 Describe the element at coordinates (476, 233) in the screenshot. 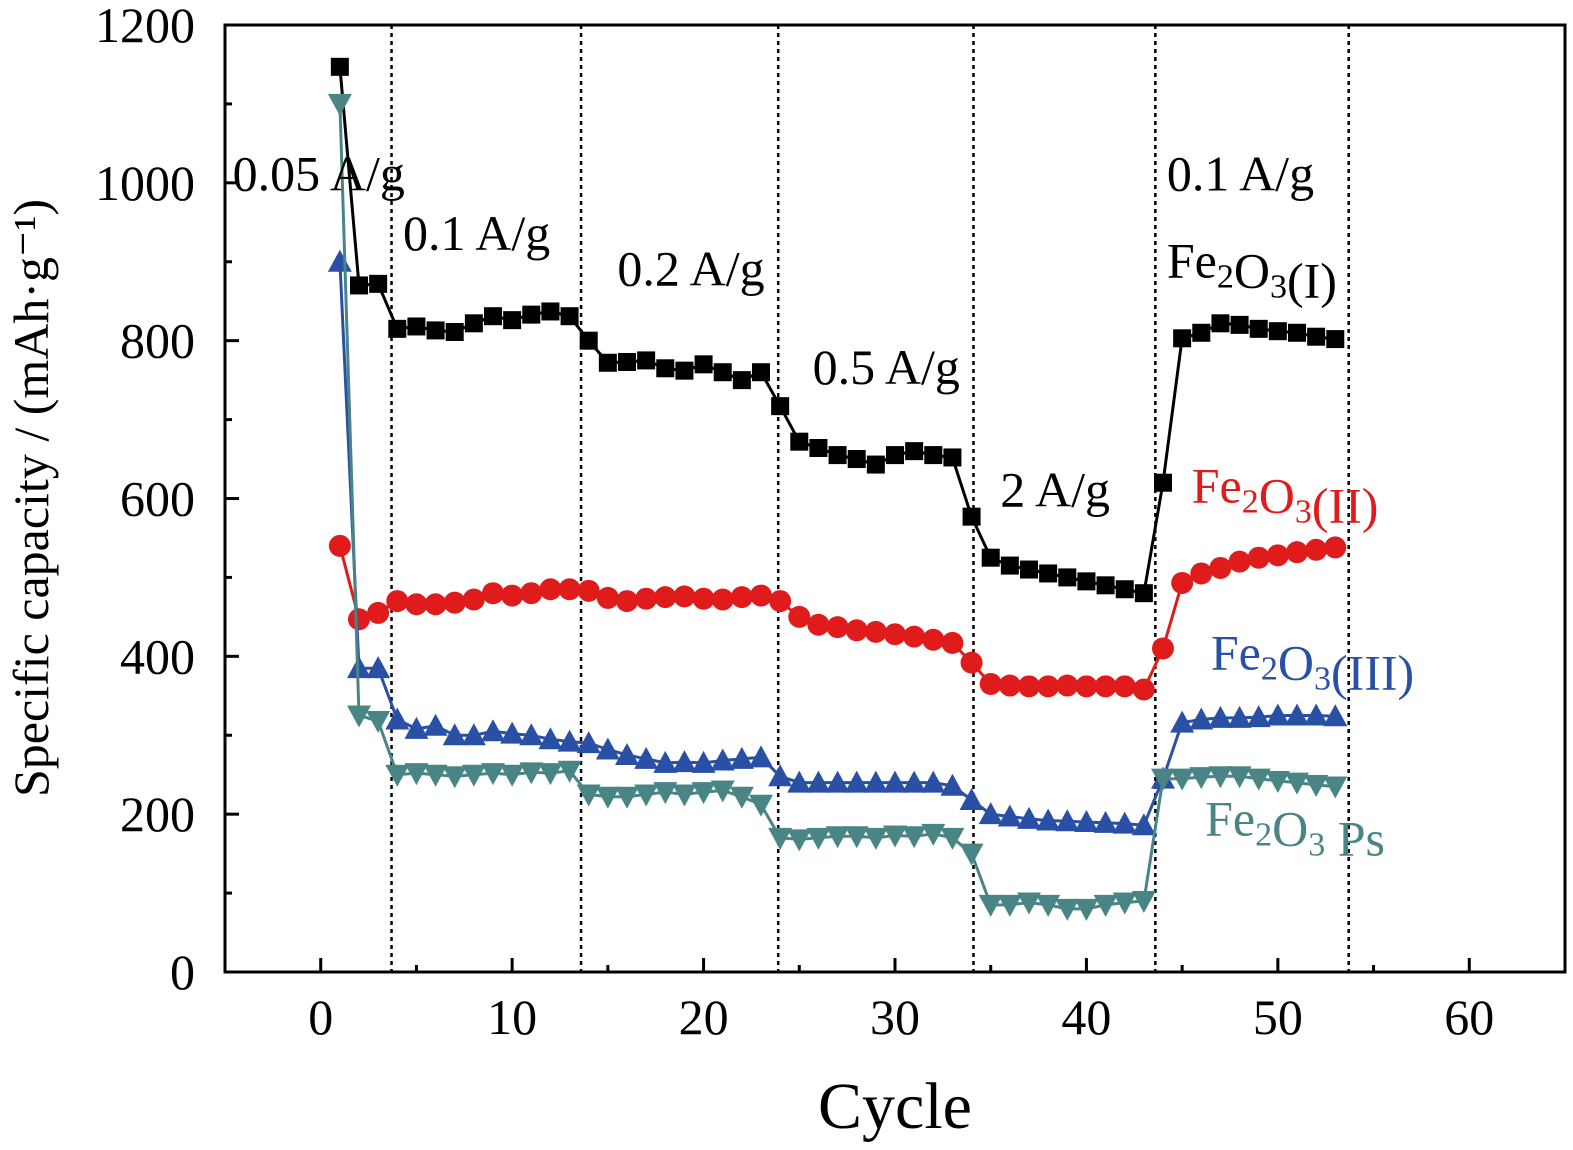

I see `rate-annotation: 0.1 A/g` at that location.